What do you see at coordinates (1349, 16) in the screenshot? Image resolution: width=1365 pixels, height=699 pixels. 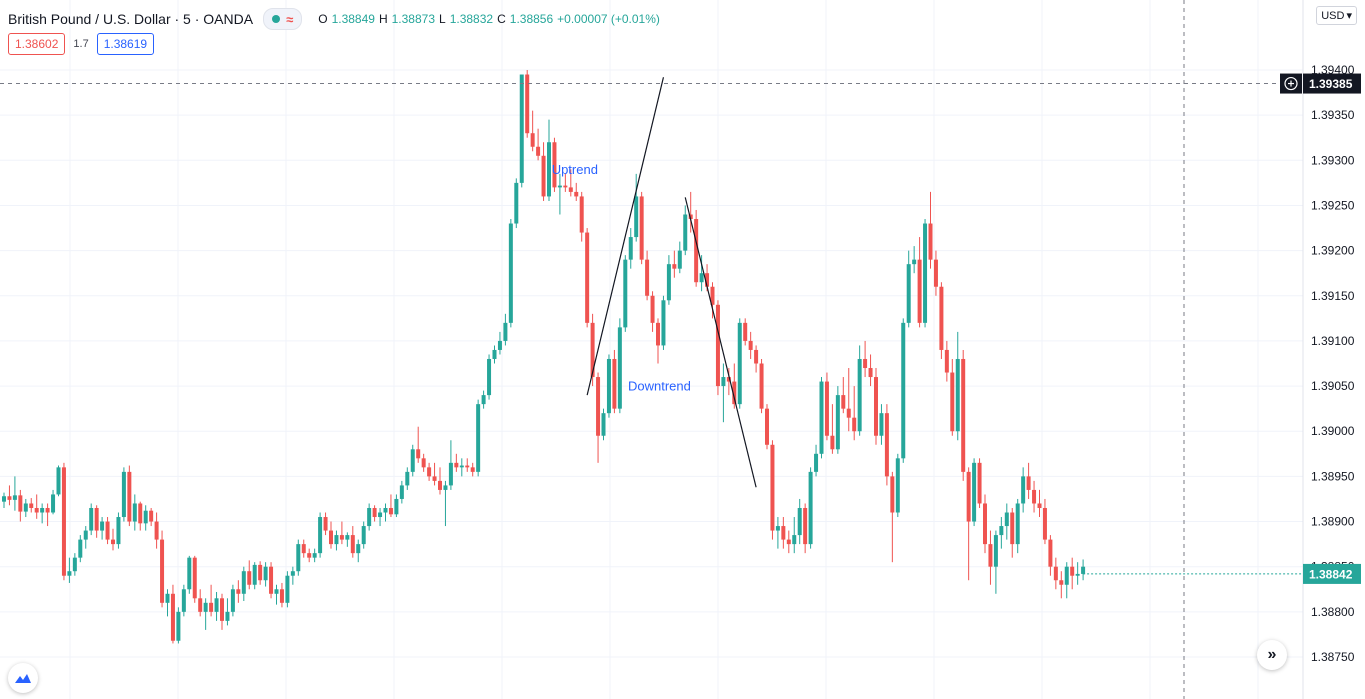 I see `chevron-down-icon: ▾` at bounding box center [1349, 16].